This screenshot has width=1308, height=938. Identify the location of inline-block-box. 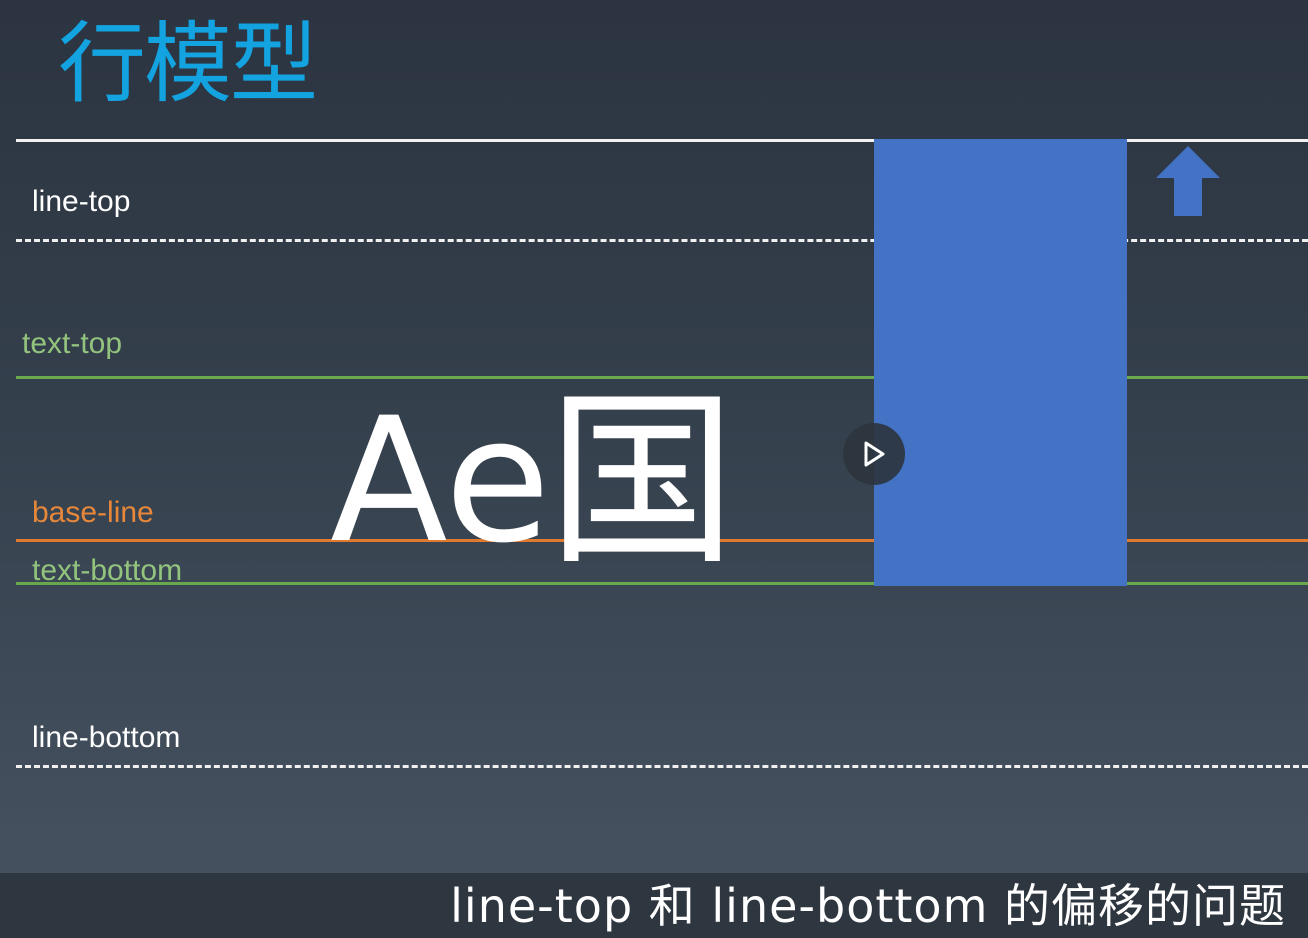
(1000, 362).